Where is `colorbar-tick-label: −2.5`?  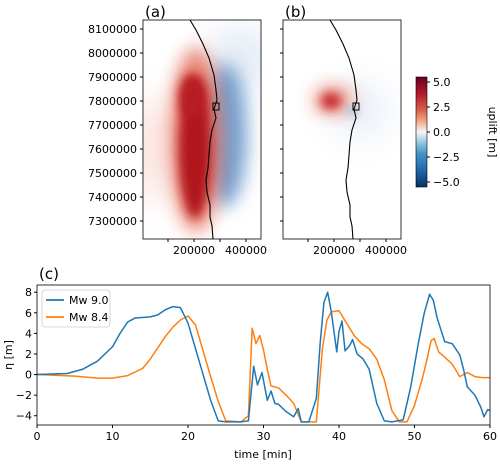
colorbar-tick-label: −2.5 is located at coordinates (446, 157).